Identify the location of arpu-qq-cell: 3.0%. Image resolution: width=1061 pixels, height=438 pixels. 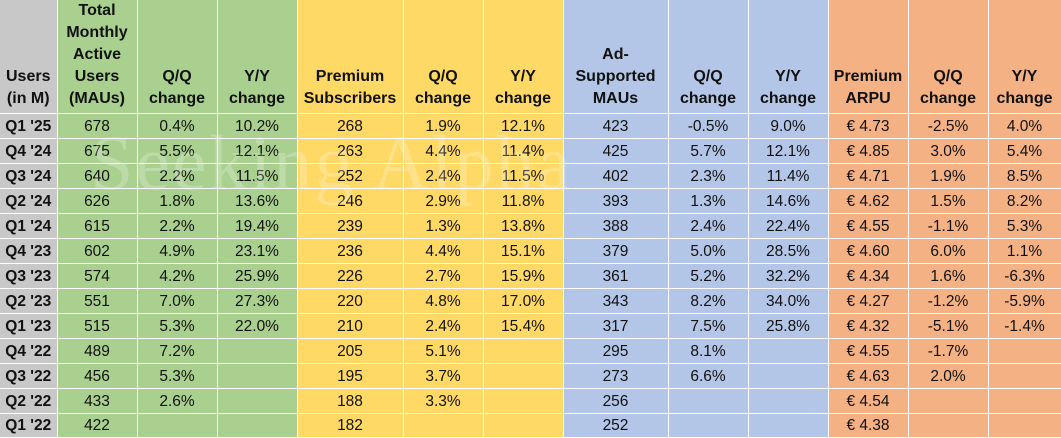
(948, 151).